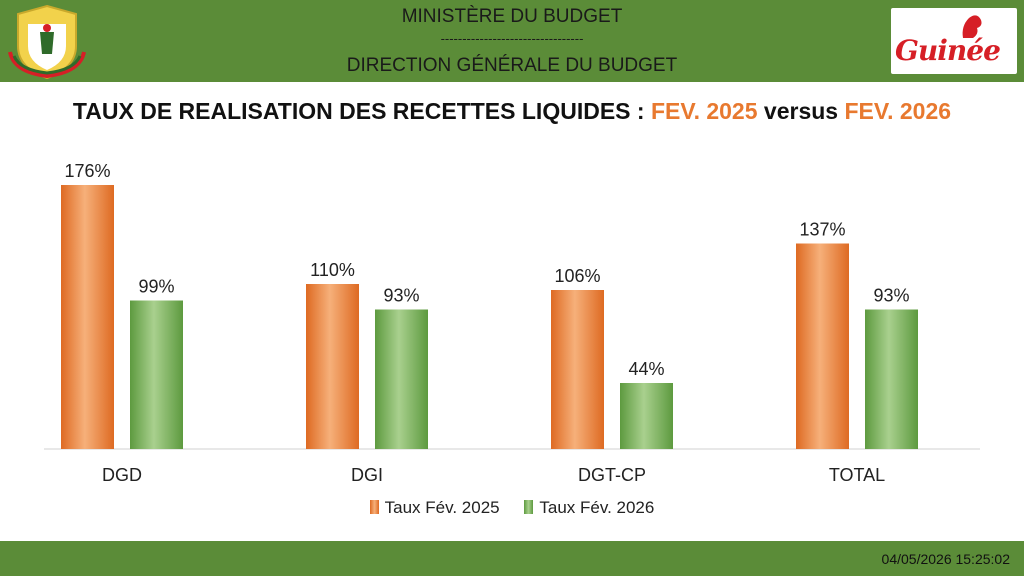 This screenshot has width=1024, height=576. I want to click on bar-2025-dgd, so click(87, 317).